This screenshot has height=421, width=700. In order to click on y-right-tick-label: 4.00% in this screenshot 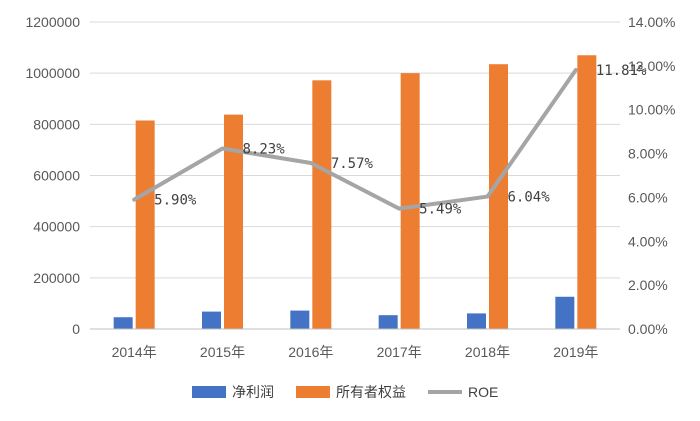, I will do `click(648, 241)`.